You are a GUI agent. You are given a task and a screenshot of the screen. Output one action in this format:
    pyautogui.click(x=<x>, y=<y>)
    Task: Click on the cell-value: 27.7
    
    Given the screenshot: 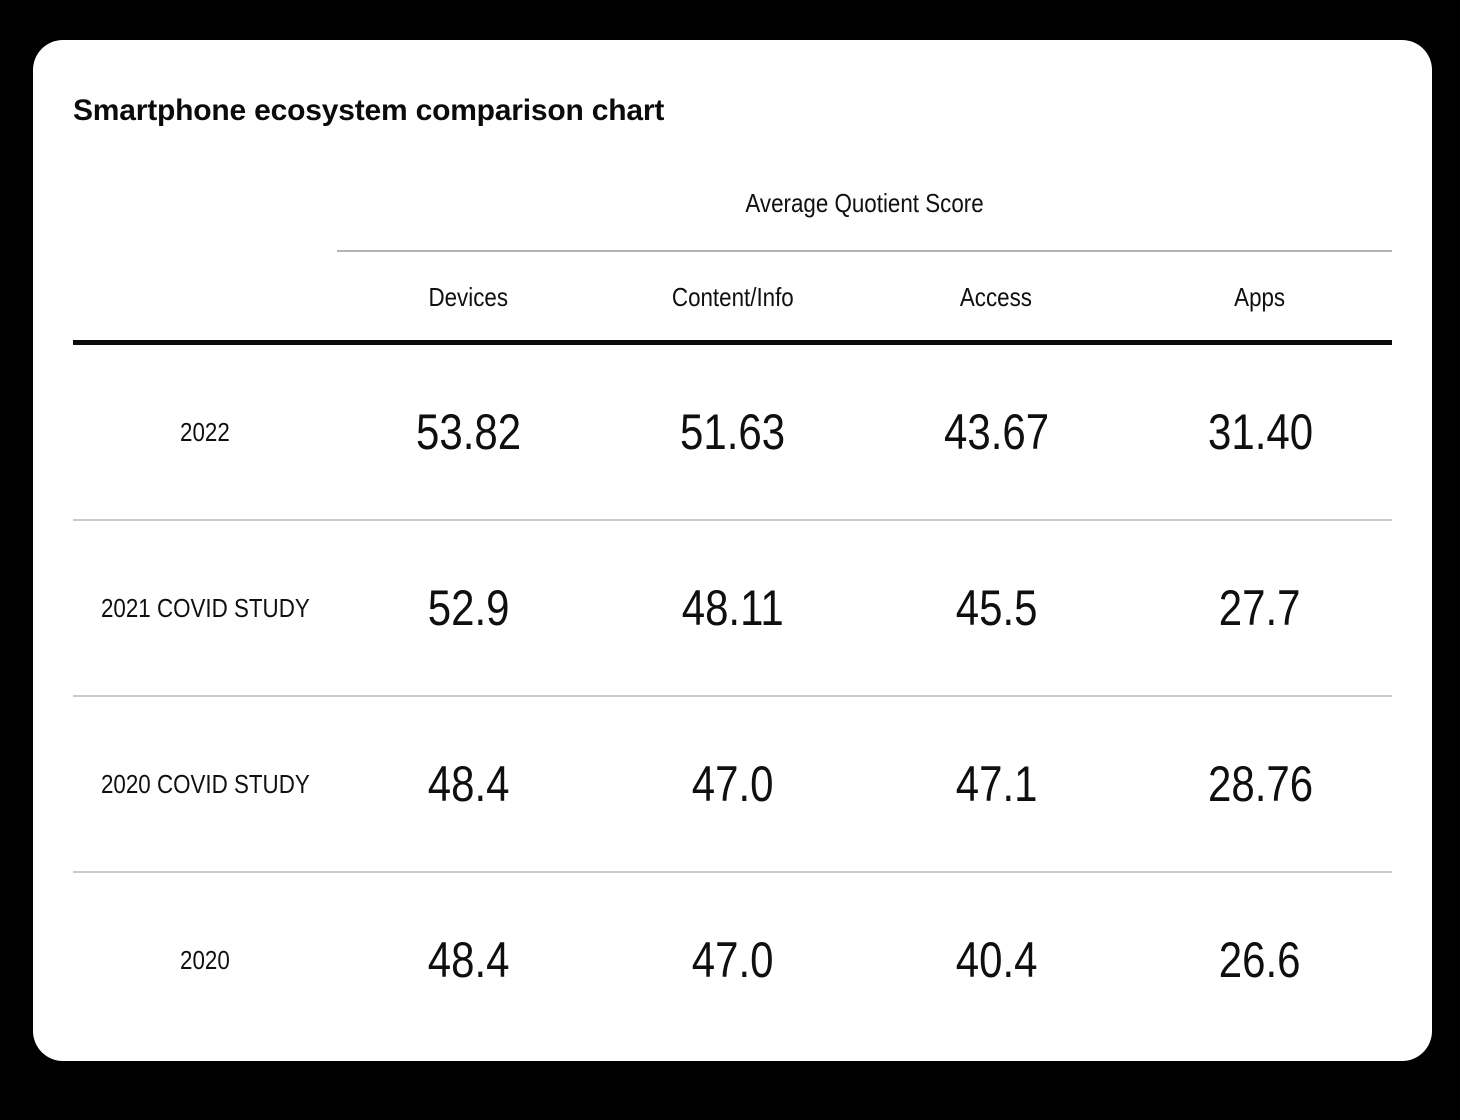 What is the action you would take?
    pyautogui.click(x=1260, y=608)
    